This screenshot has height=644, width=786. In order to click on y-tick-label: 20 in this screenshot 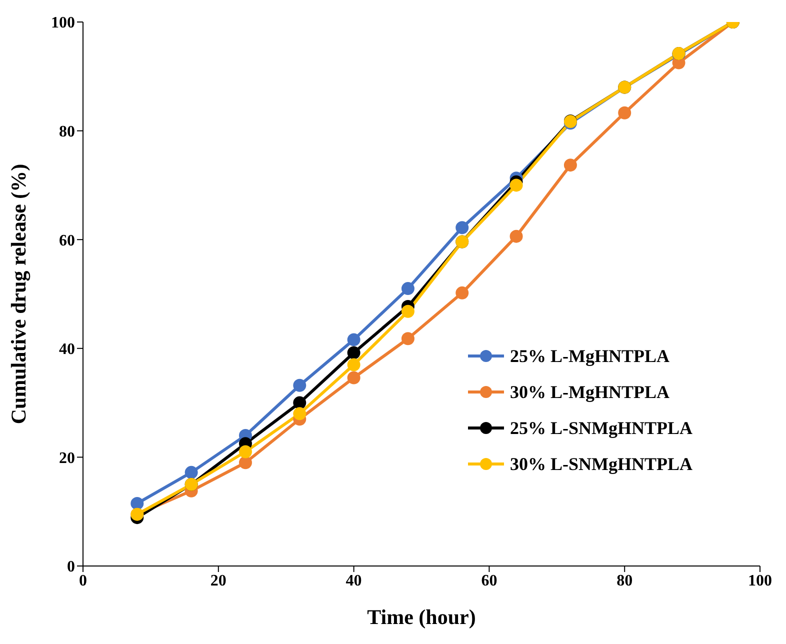, I will do `click(67, 458)`.